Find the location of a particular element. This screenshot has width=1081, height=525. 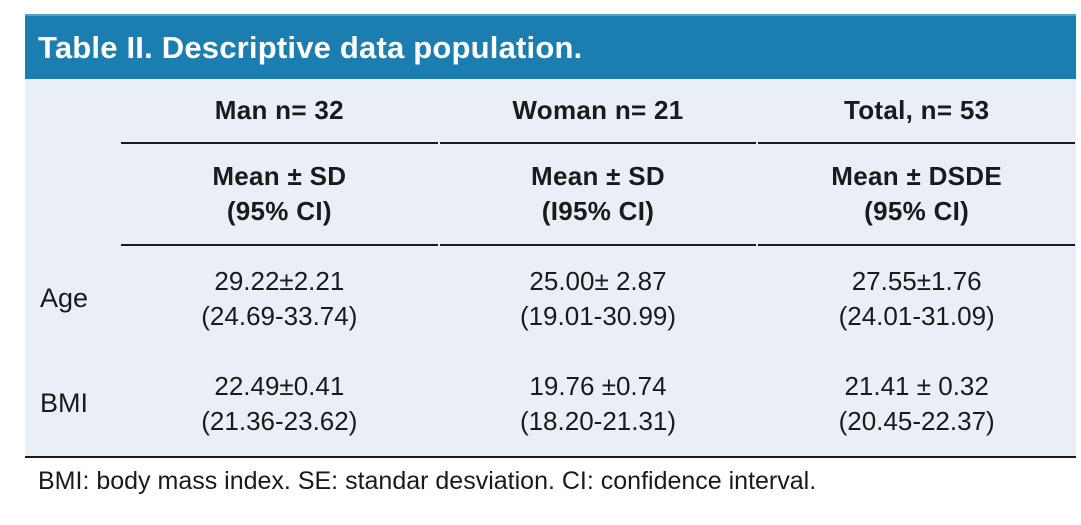

age-man-ci: (24.69-33.74) is located at coordinates (279, 315).